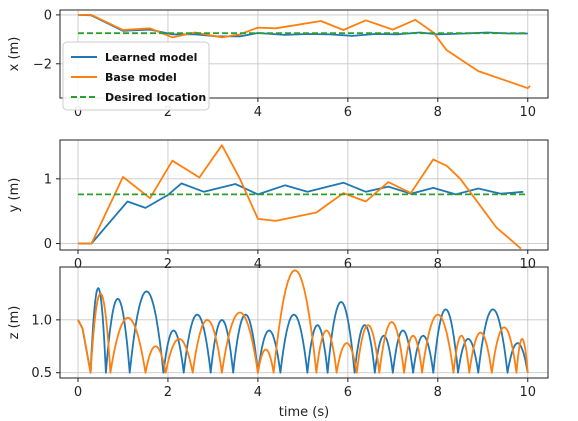  Describe the element at coordinates (155, 97) in the screenshot. I see `legend-label: Desired location` at that location.